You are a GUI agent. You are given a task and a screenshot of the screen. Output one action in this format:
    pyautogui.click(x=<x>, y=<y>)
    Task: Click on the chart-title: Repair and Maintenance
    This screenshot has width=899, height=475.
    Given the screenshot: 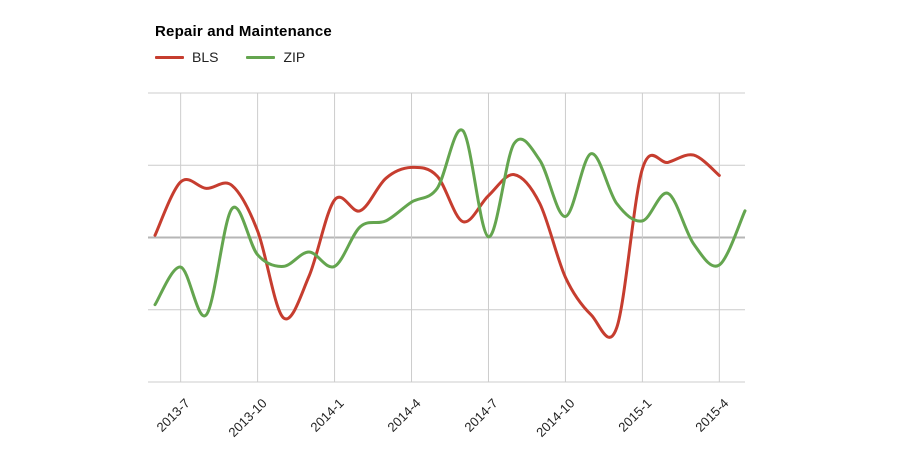 What is the action you would take?
    pyautogui.click(x=243, y=31)
    